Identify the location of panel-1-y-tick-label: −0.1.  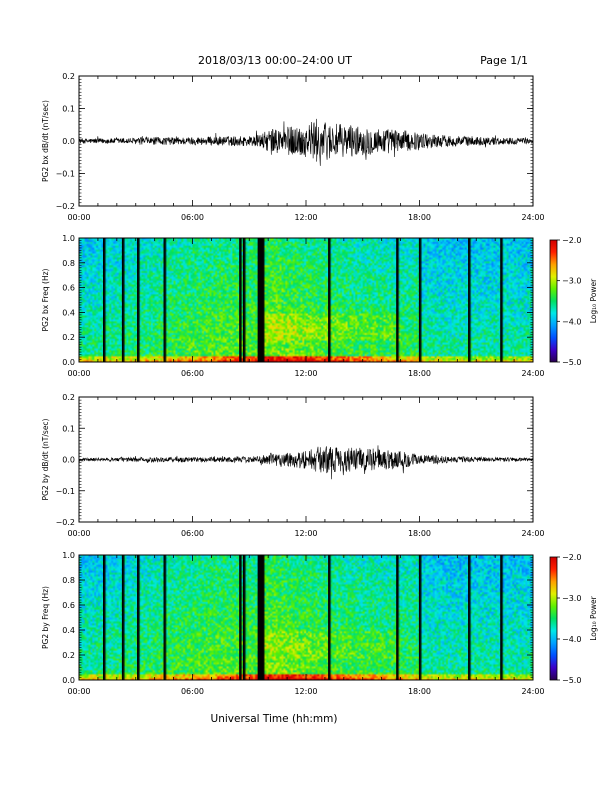
(65, 174).